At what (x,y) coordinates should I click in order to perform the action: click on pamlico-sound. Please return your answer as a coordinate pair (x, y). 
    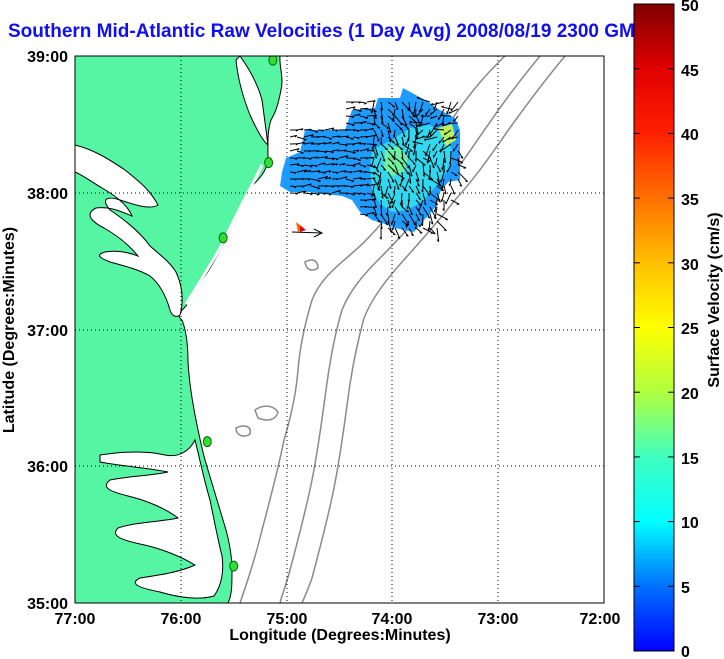
    Looking at the image, I should click on (161, 518).